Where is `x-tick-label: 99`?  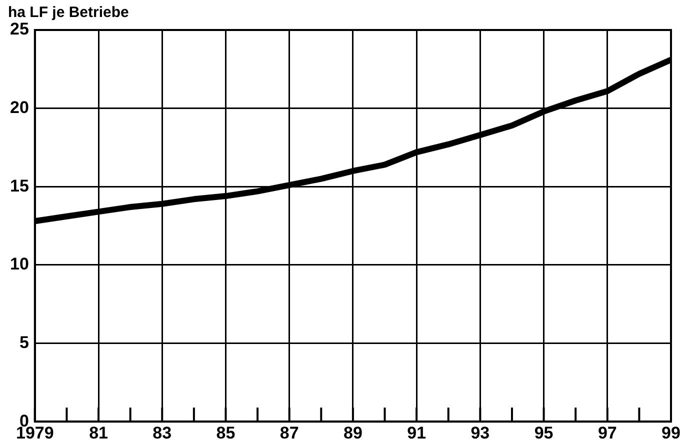 x-tick-label: 99 is located at coordinates (671, 432).